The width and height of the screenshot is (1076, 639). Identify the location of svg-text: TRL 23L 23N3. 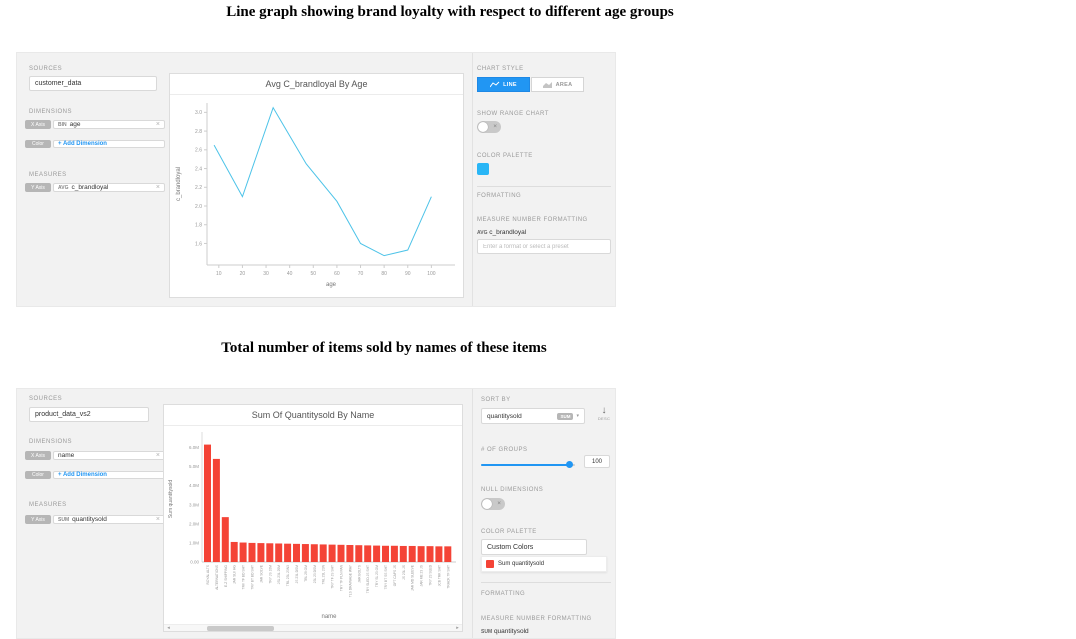
(288, 575).